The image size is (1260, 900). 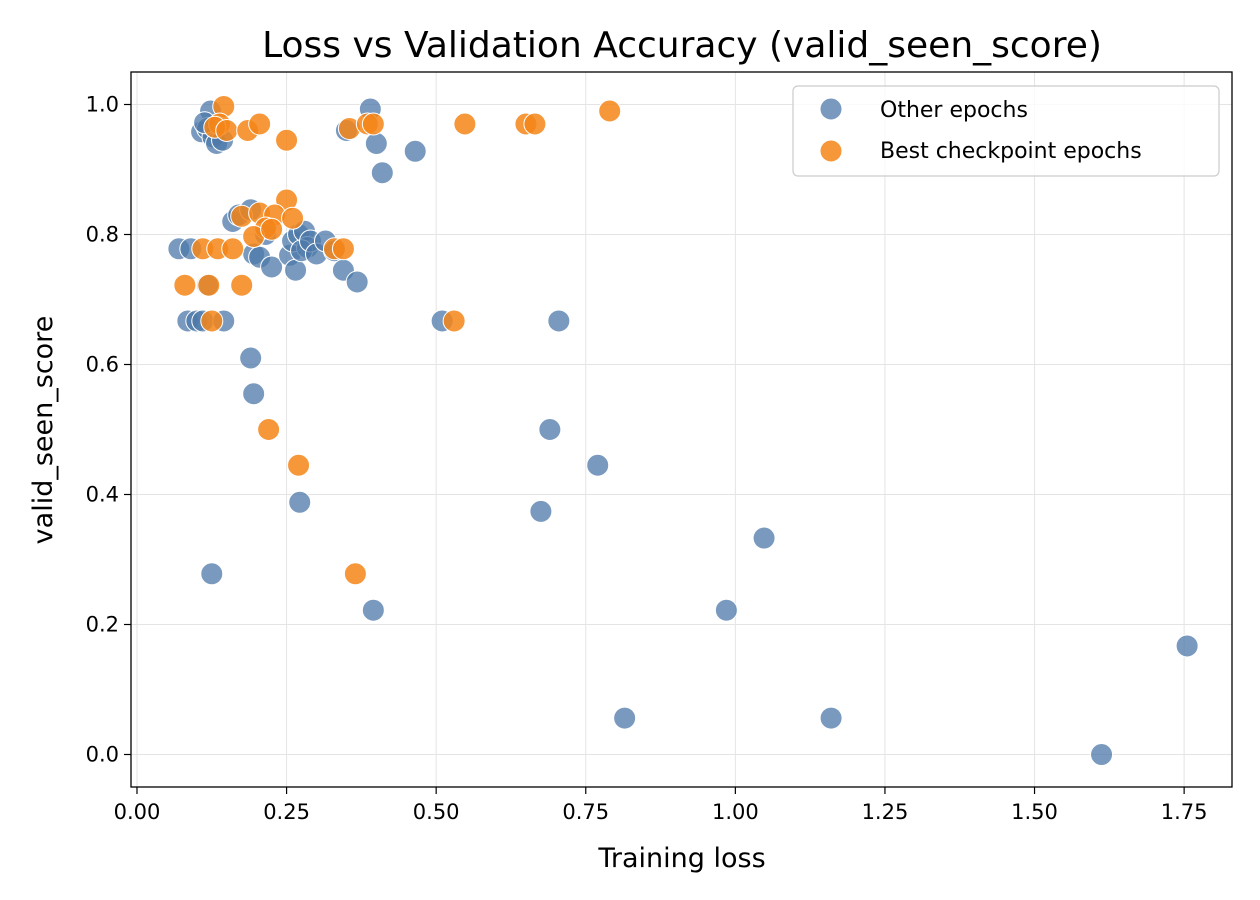 I want to click on legend-label-best-checkpoint: Best checkpoint epochs, so click(x=1011, y=151).